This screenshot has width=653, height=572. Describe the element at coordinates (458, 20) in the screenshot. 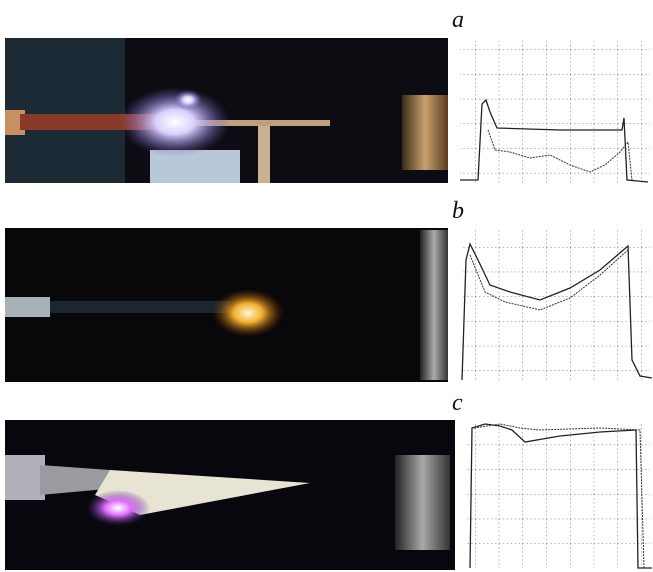

I see `panel-label: a` at that location.